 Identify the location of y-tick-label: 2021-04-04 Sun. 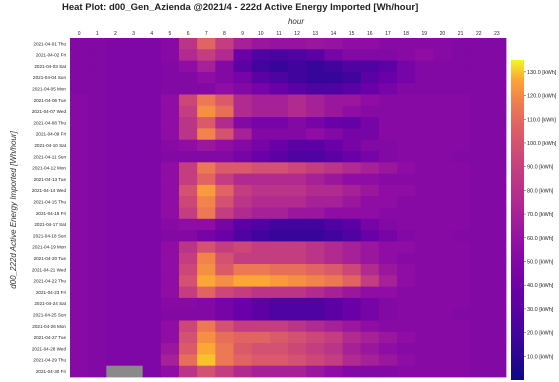
(49, 77).